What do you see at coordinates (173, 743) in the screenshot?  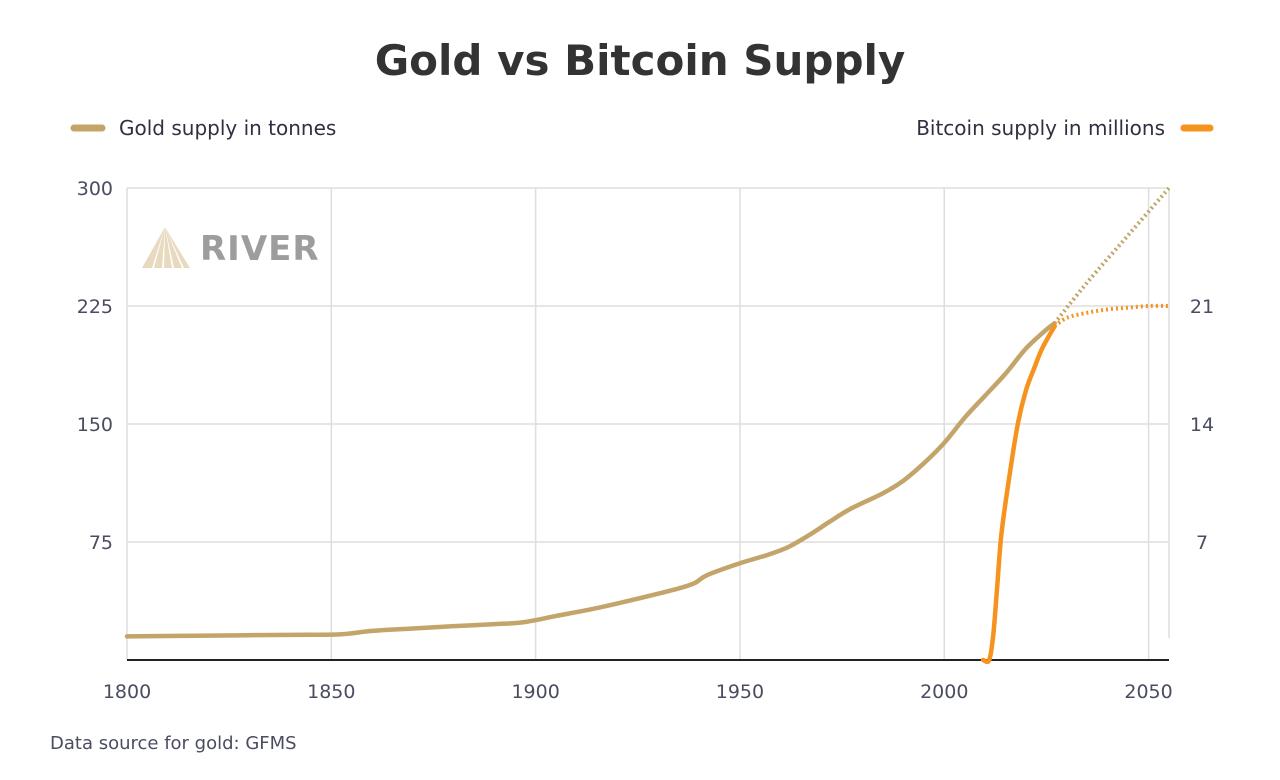 I see `source-note: Data source for gold: GFMS` at bounding box center [173, 743].